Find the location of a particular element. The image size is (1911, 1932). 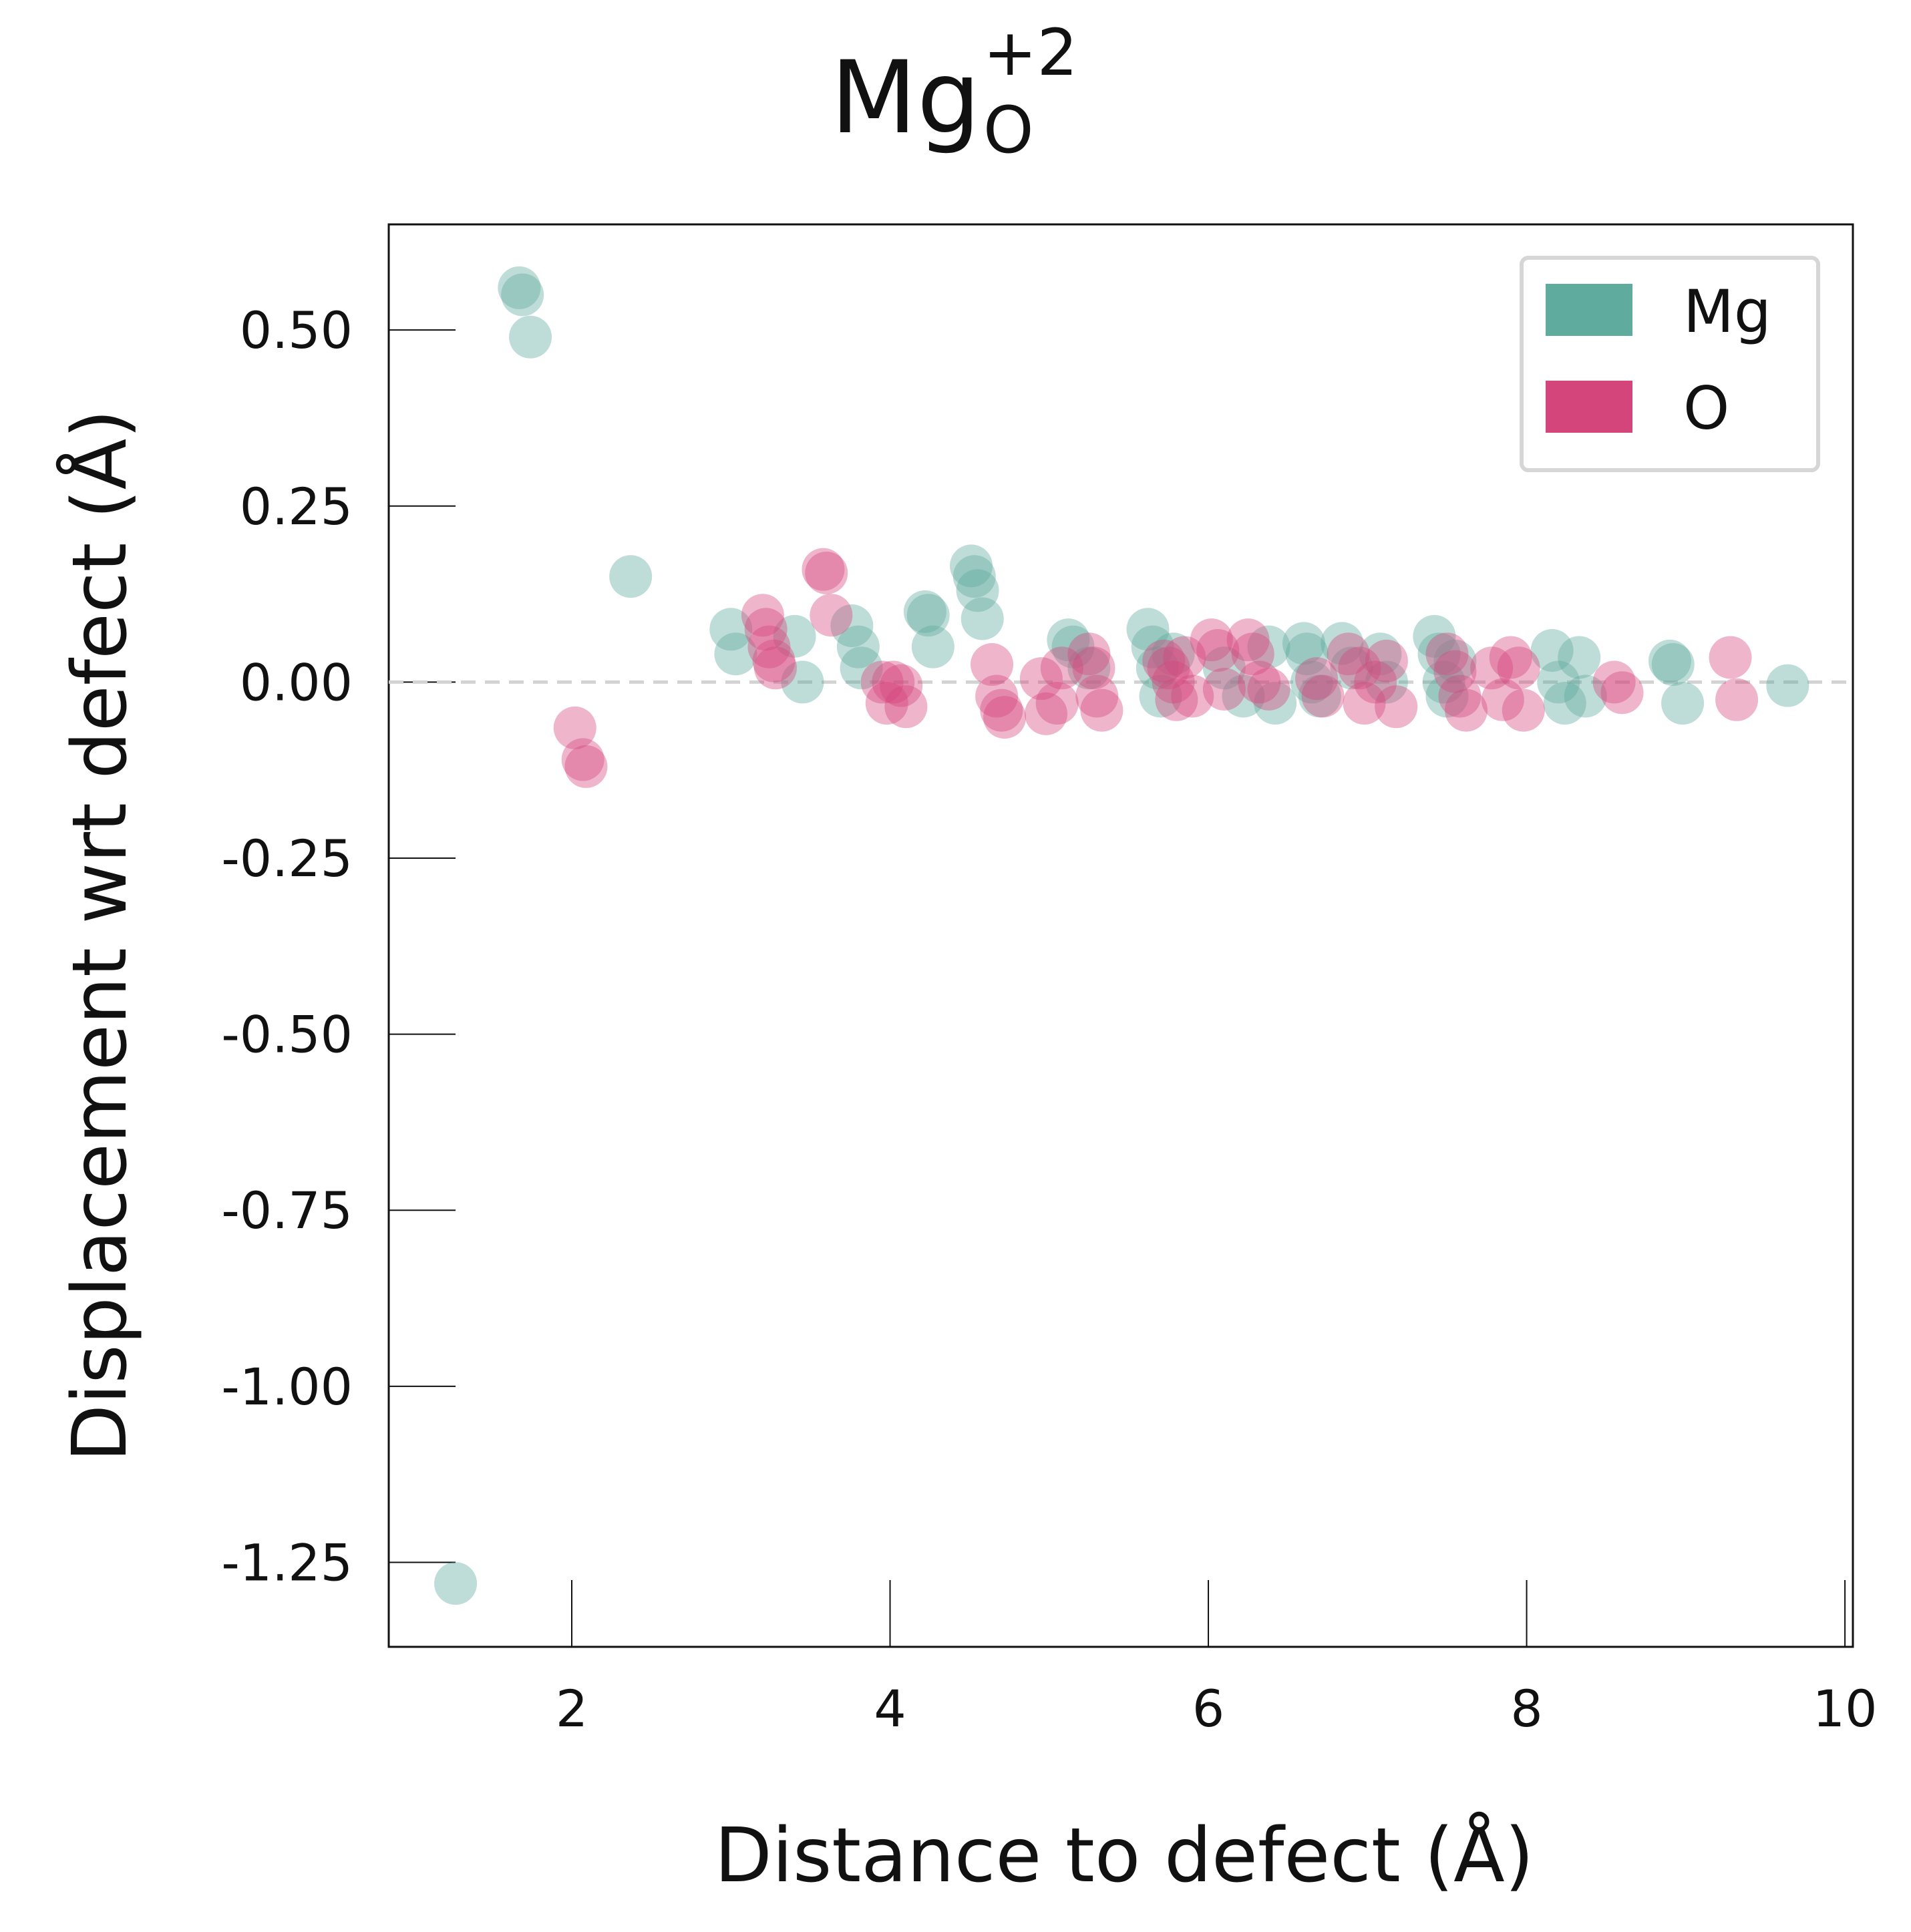

x-axis-title: Distance to defect (Å) is located at coordinates (1124, 1855).